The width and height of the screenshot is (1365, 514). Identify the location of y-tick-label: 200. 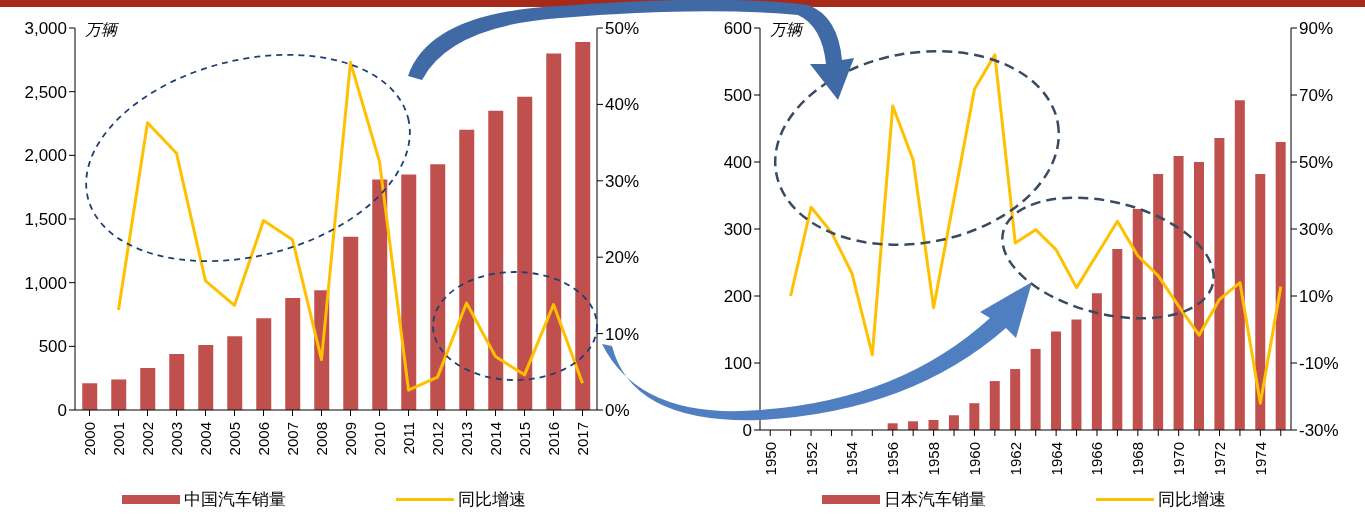
(737, 297).